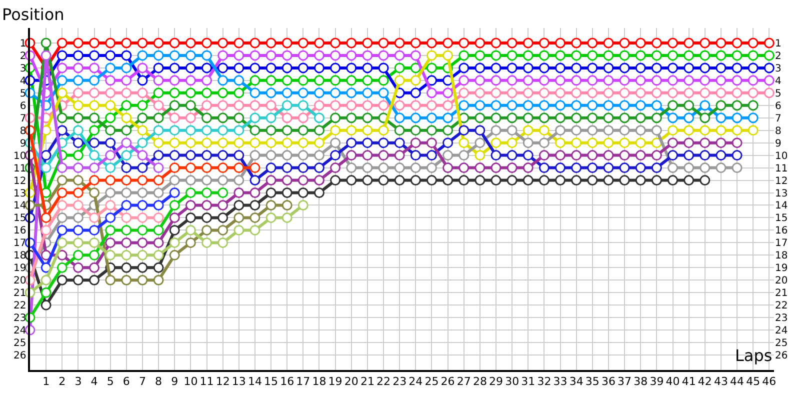 This screenshot has width=800, height=400. Describe the element at coordinates (769, 381) in the screenshot. I see `x-tick-label: 46` at that location.